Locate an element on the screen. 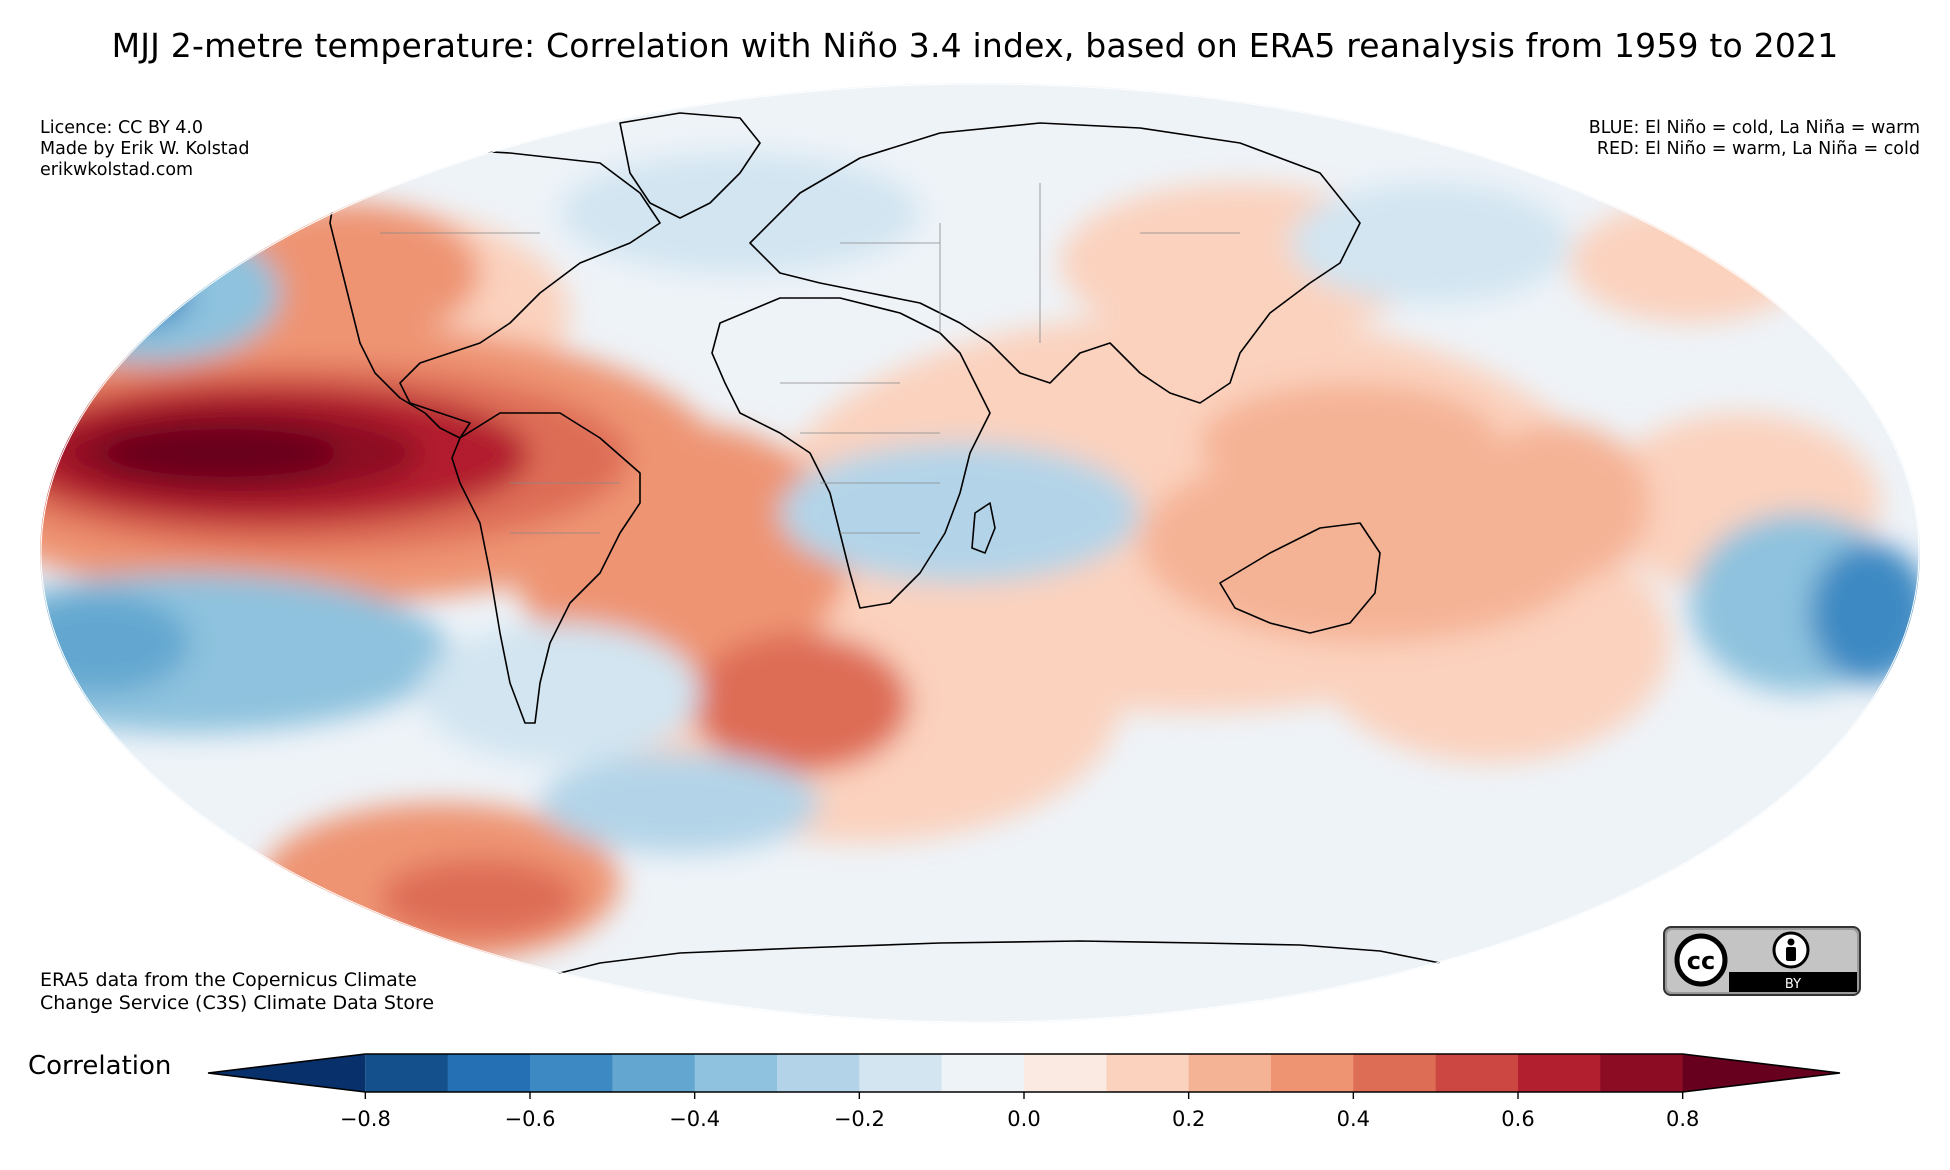 This screenshot has height=1170, width=1950. cc-icon is located at coordinates (1701, 960).